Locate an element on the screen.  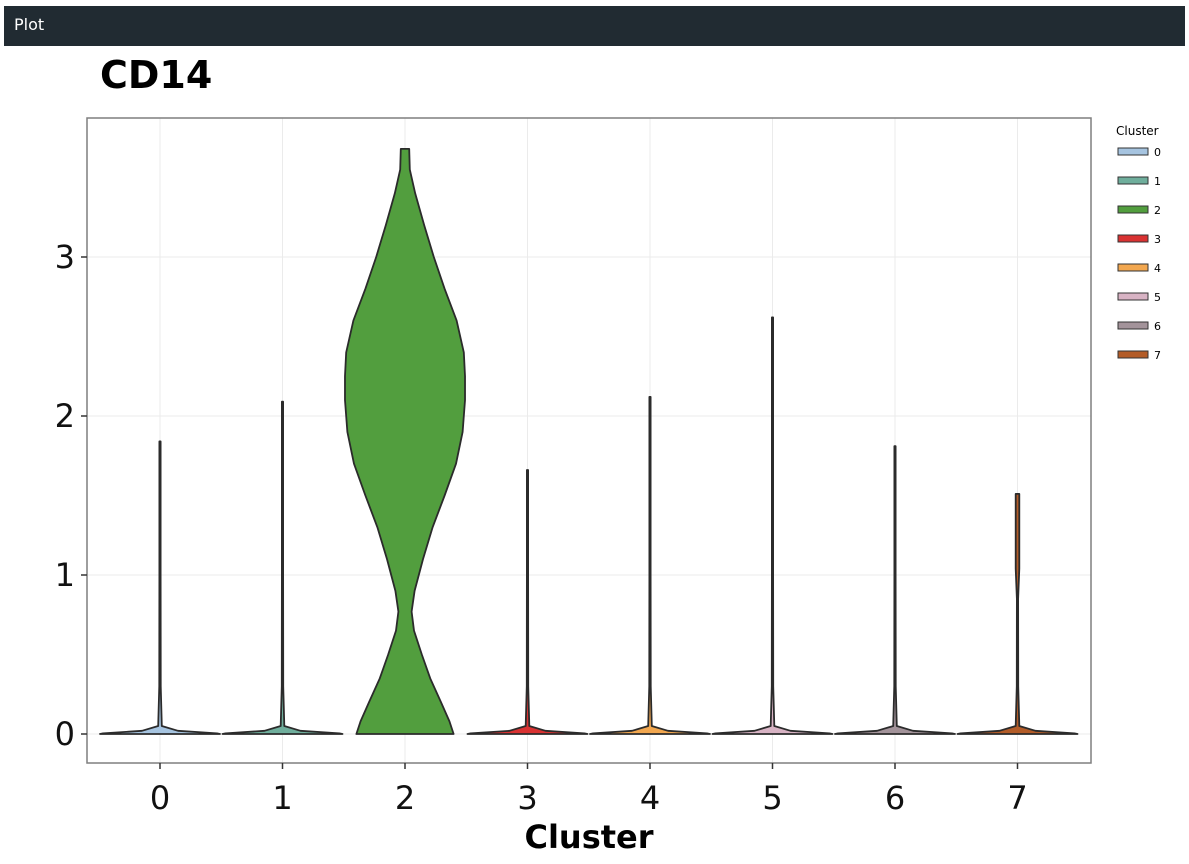
legend: Cluster 0 1 2 3 4 5 6 7 is located at coordinates (1138, 243).